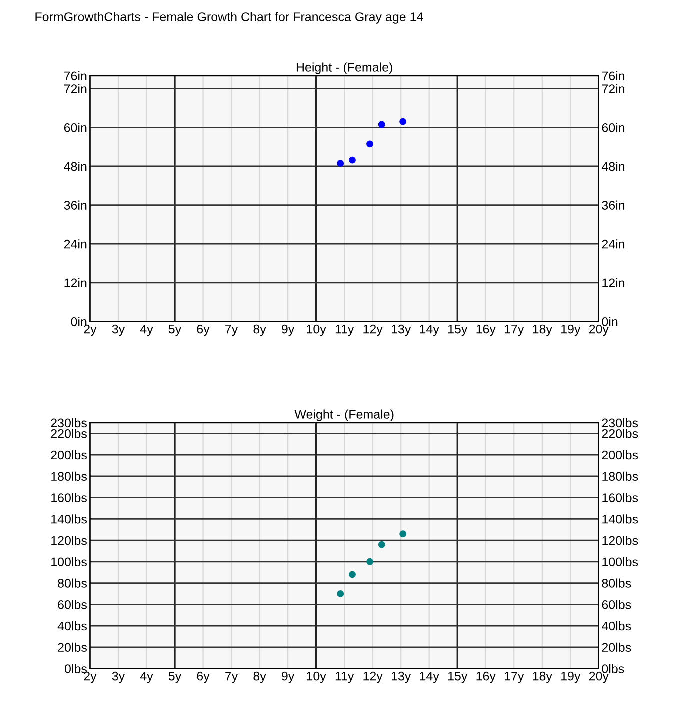 This screenshot has width=694, height=723. What do you see at coordinates (75, 76) in the screenshot?
I see `y-tick-label: 76in` at bounding box center [75, 76].